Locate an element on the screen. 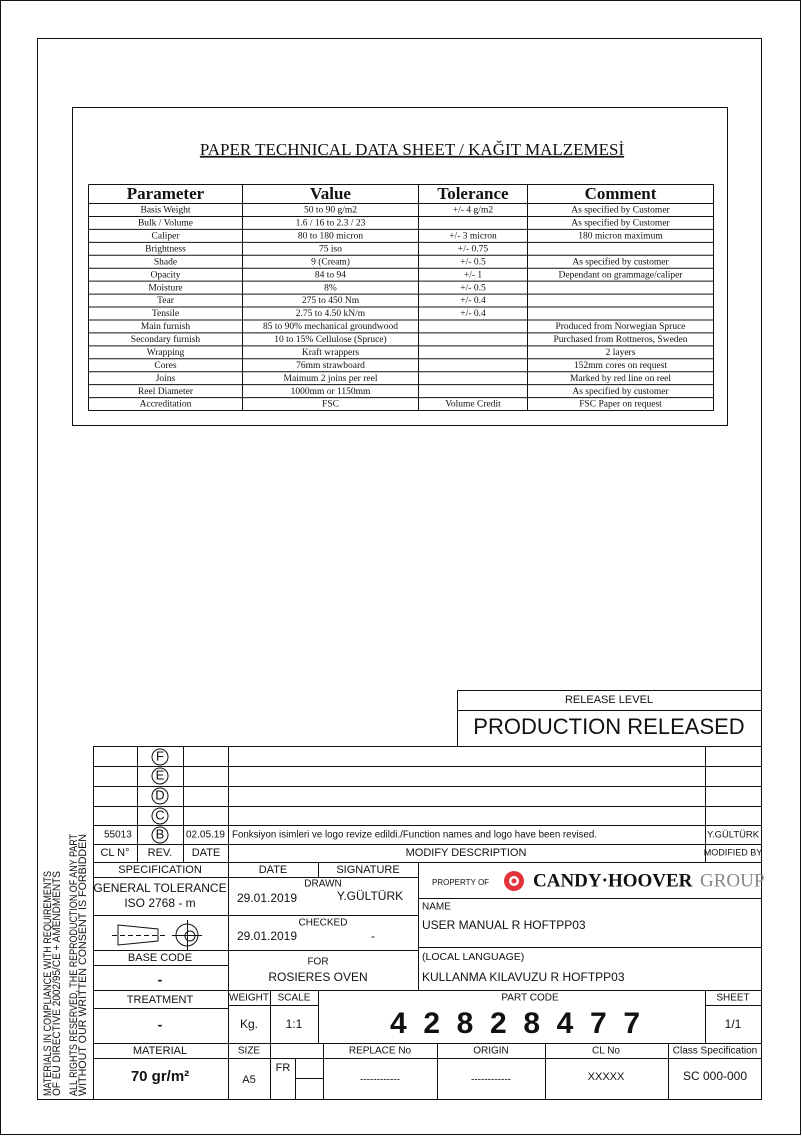 Image resolution: width=802 pixels, height=1136 pixels. table-header: Tolerance is located at coordinates (473, 193).